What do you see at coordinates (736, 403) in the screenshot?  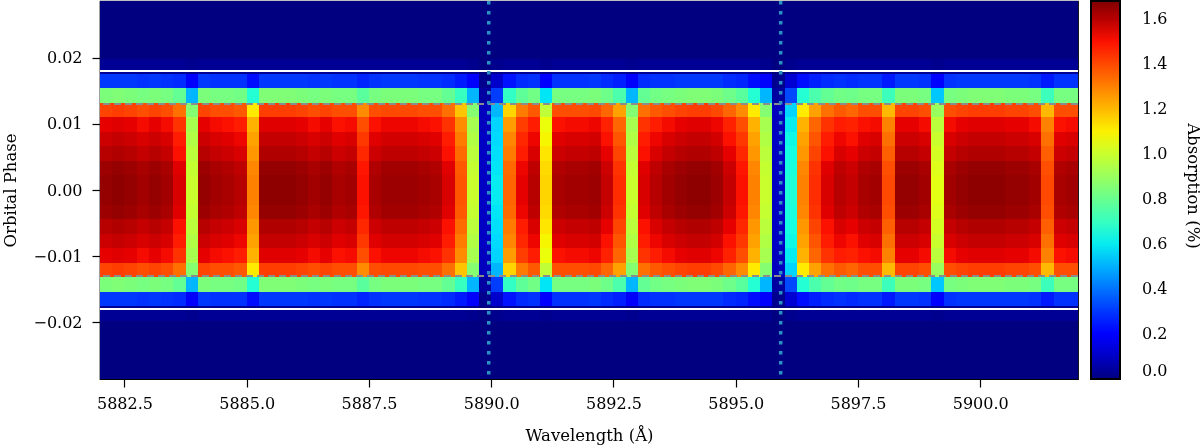 I see `x-tick-label: 5895.0` at bounding box center [736, 403].